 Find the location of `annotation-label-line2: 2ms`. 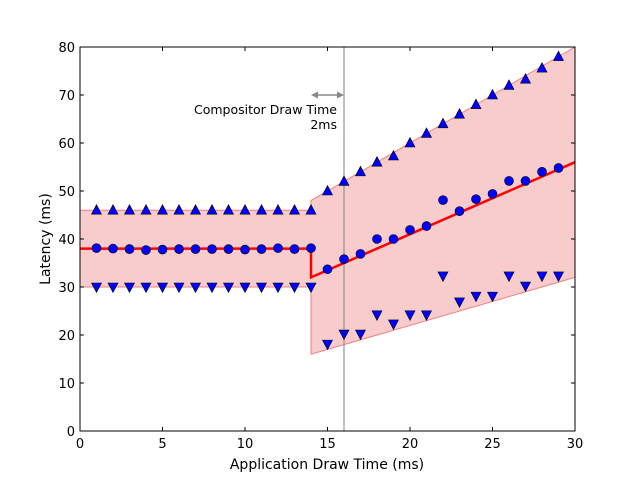

annotation-label-line2: 2ms is located at coordinates (323, 124).